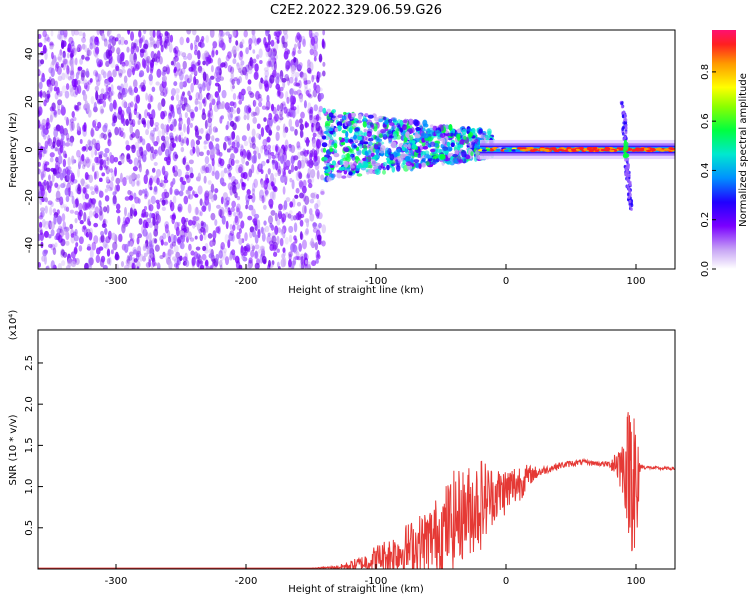 This screenshot has width=750, height=600. I want to click on y-tick-label: 1.0, so click(29, 487).